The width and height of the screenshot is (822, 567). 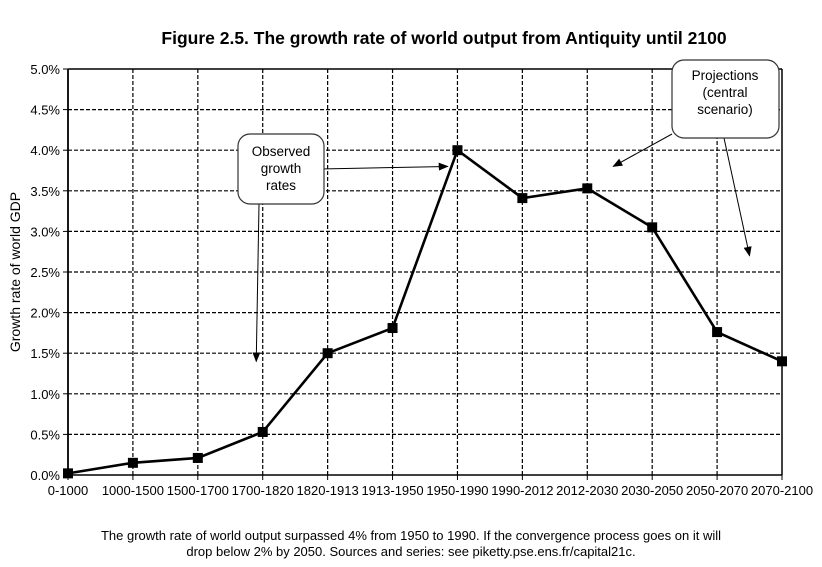 I want to click on x-tick-label: 2050-2070, so click(x=717, y=490).